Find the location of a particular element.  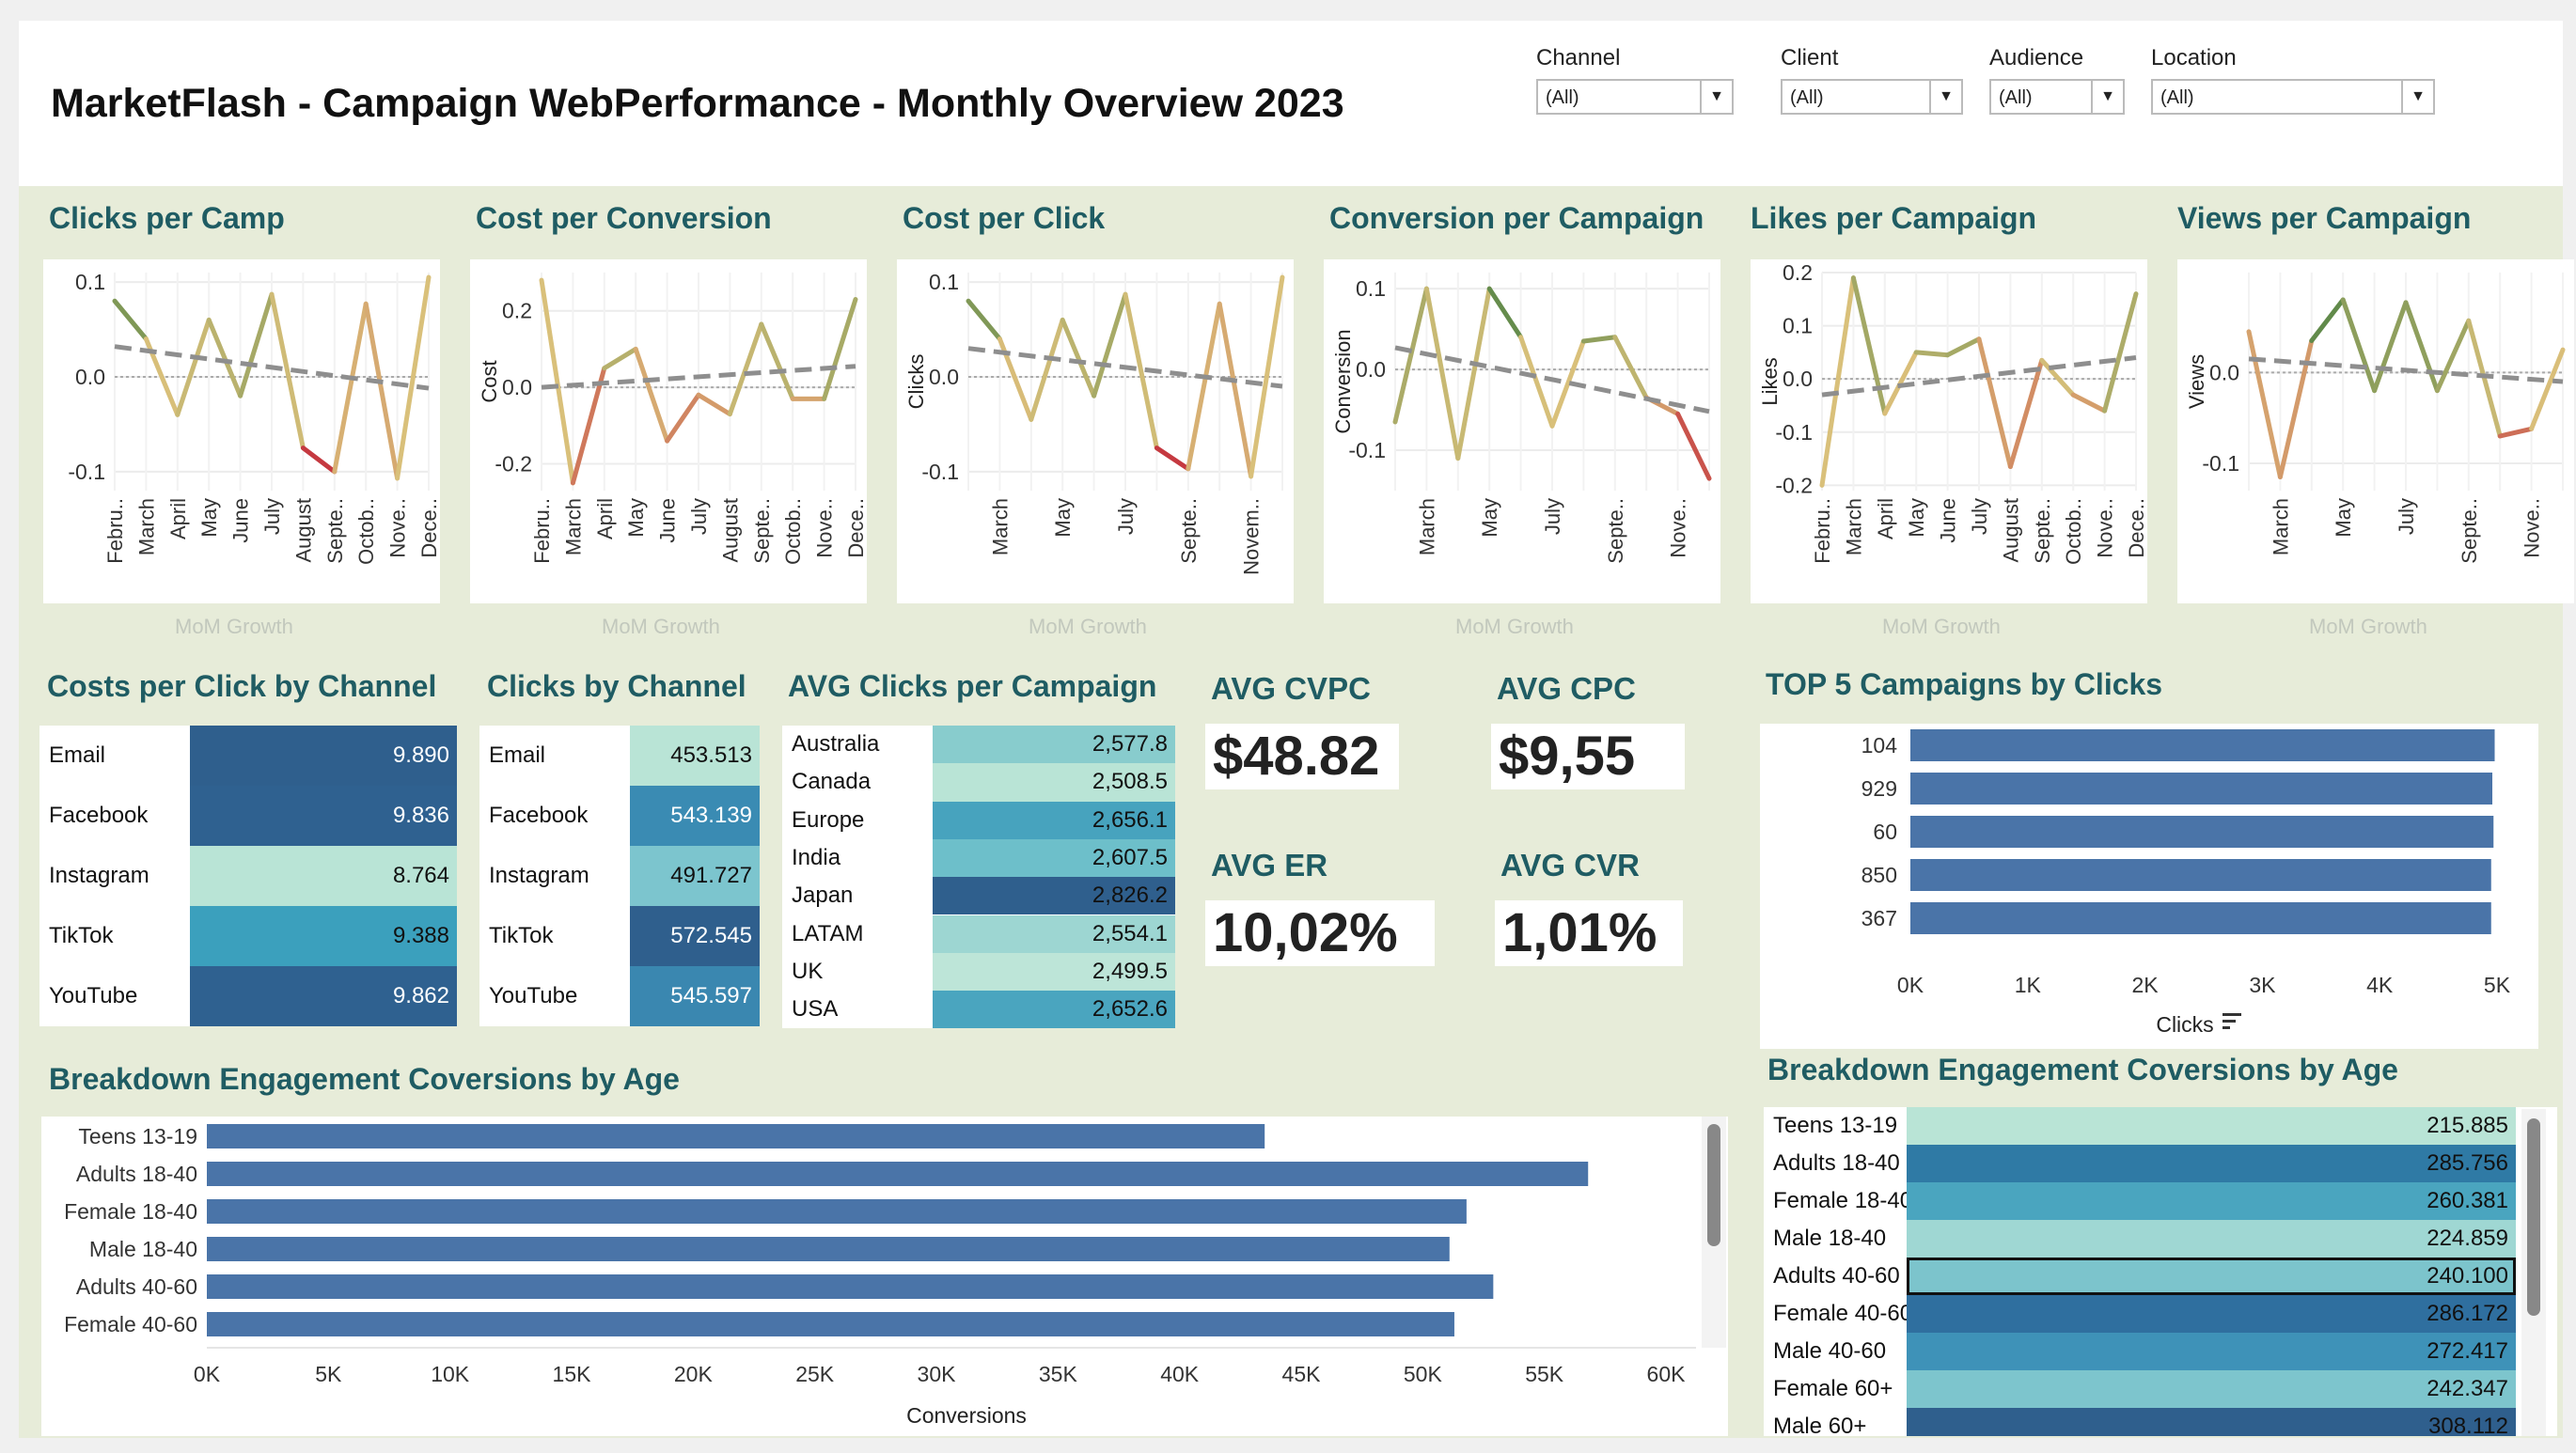

table-row: TikTok 9.388 is located at coordinates (248, 936).